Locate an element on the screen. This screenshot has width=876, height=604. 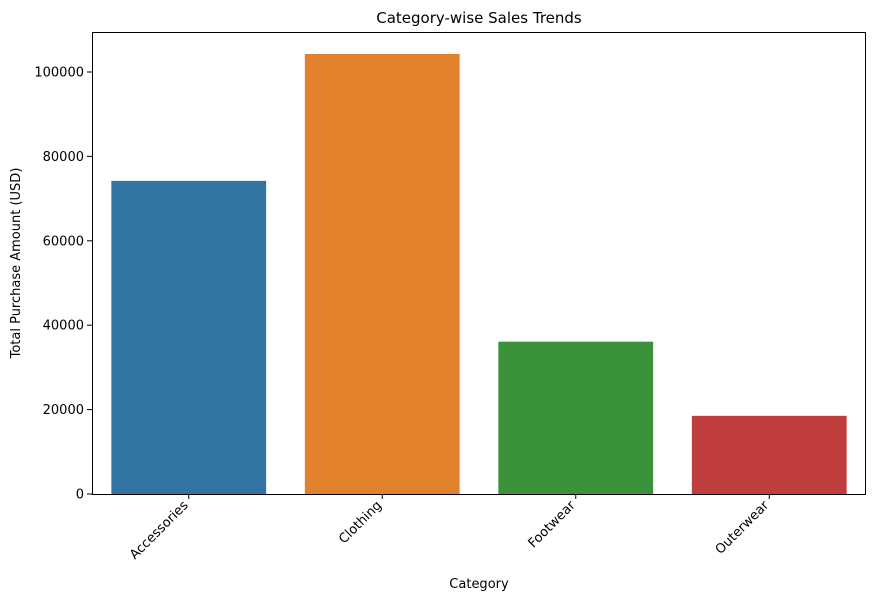
y-axis-title: Total Purchase Amount (USD) is located at coordinates (16, 264).